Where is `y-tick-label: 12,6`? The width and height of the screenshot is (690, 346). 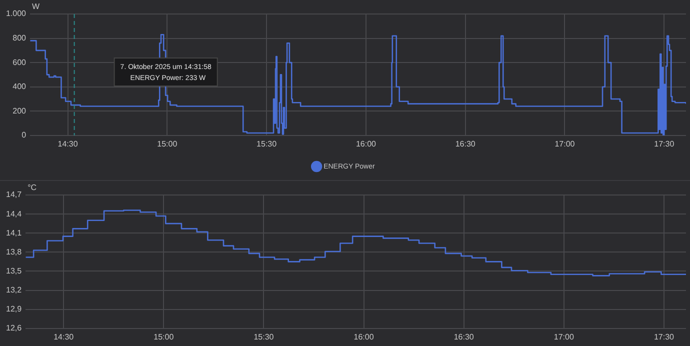 y-tick-label: 12,6 is located at coordinates (14, 328).